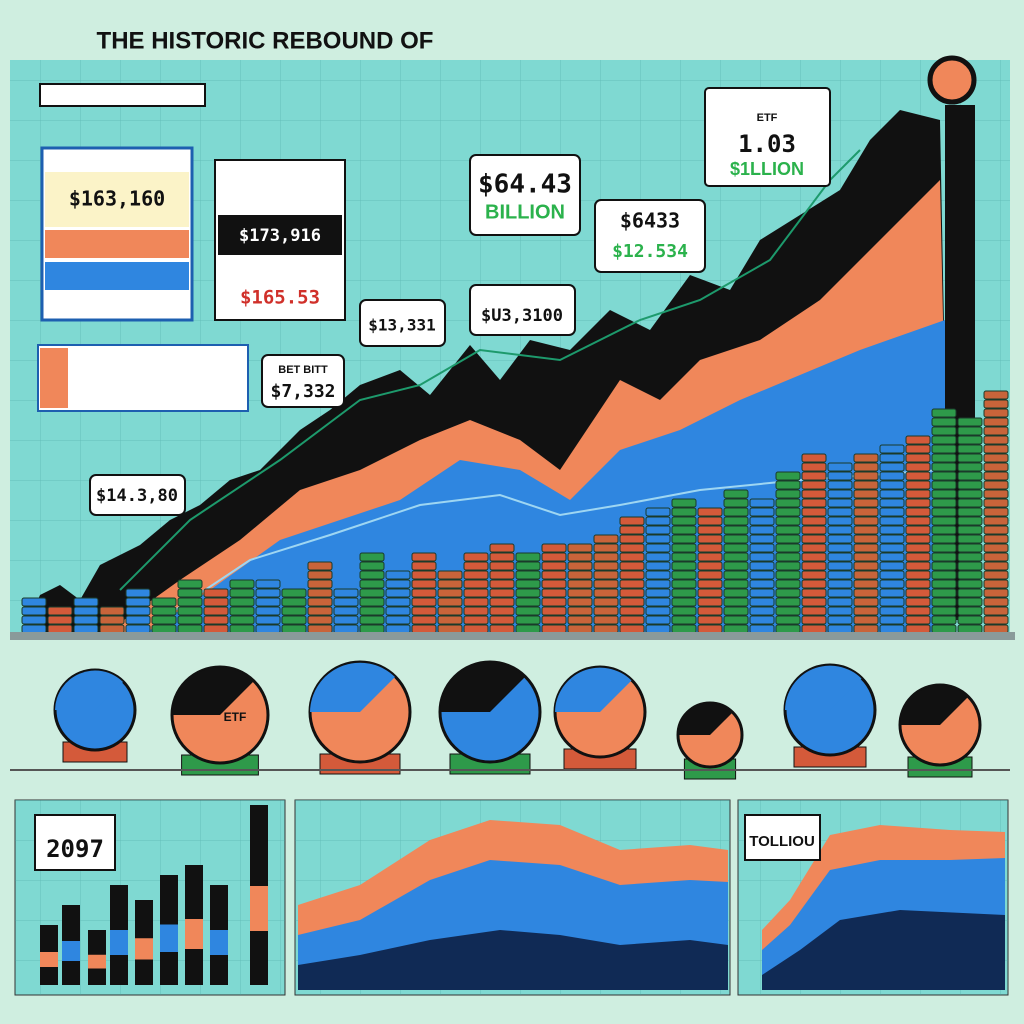 The image size is (1024, 1024). I want to click on callout-tag: BET BITT, so click(303, 370).